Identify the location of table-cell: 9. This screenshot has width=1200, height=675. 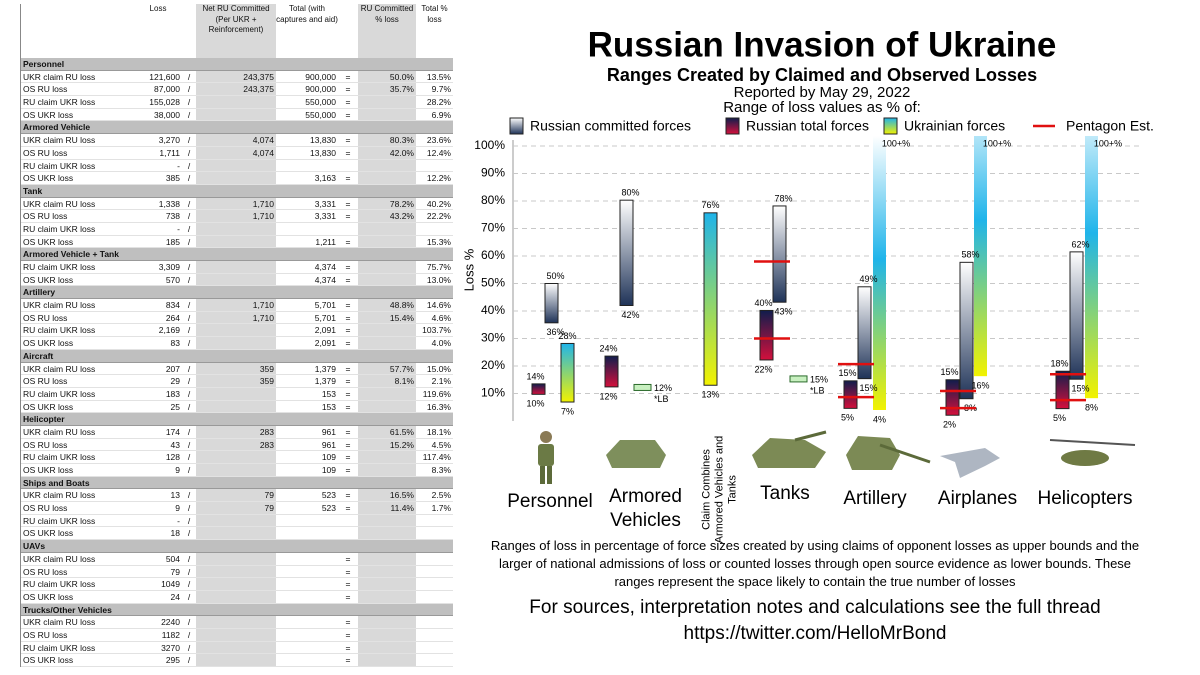
(177, 508).